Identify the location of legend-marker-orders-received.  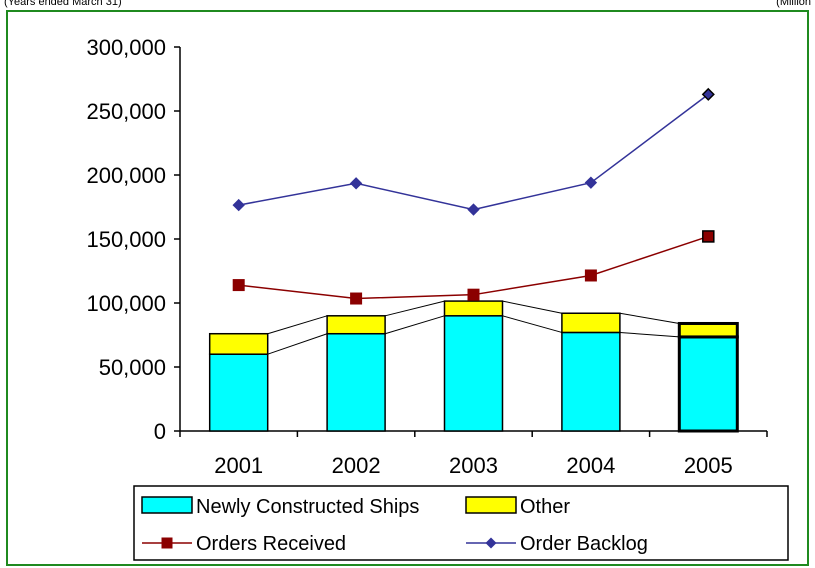
(167, 543).